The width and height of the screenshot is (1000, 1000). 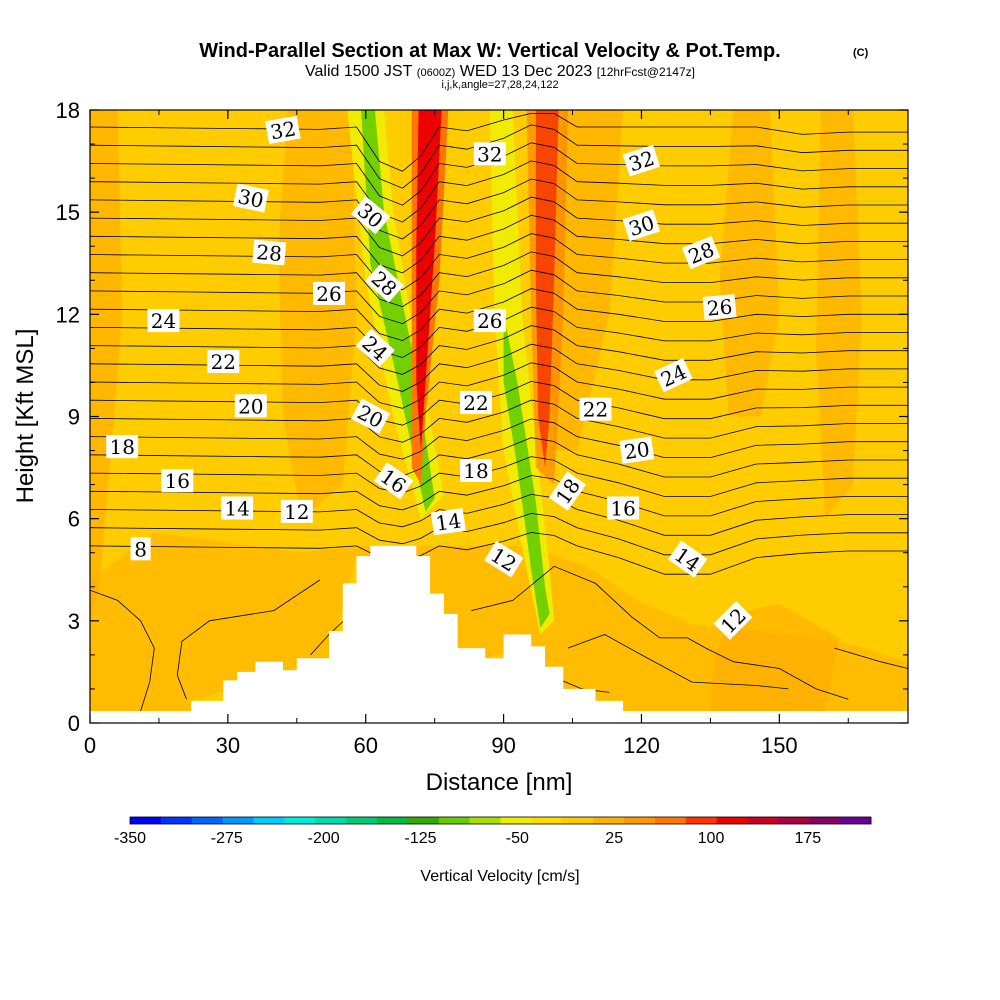 What do you see at coordinates (74, 723) in the screenshot?
I see `y-tick-label: 0` at bounding box center [74, 723].